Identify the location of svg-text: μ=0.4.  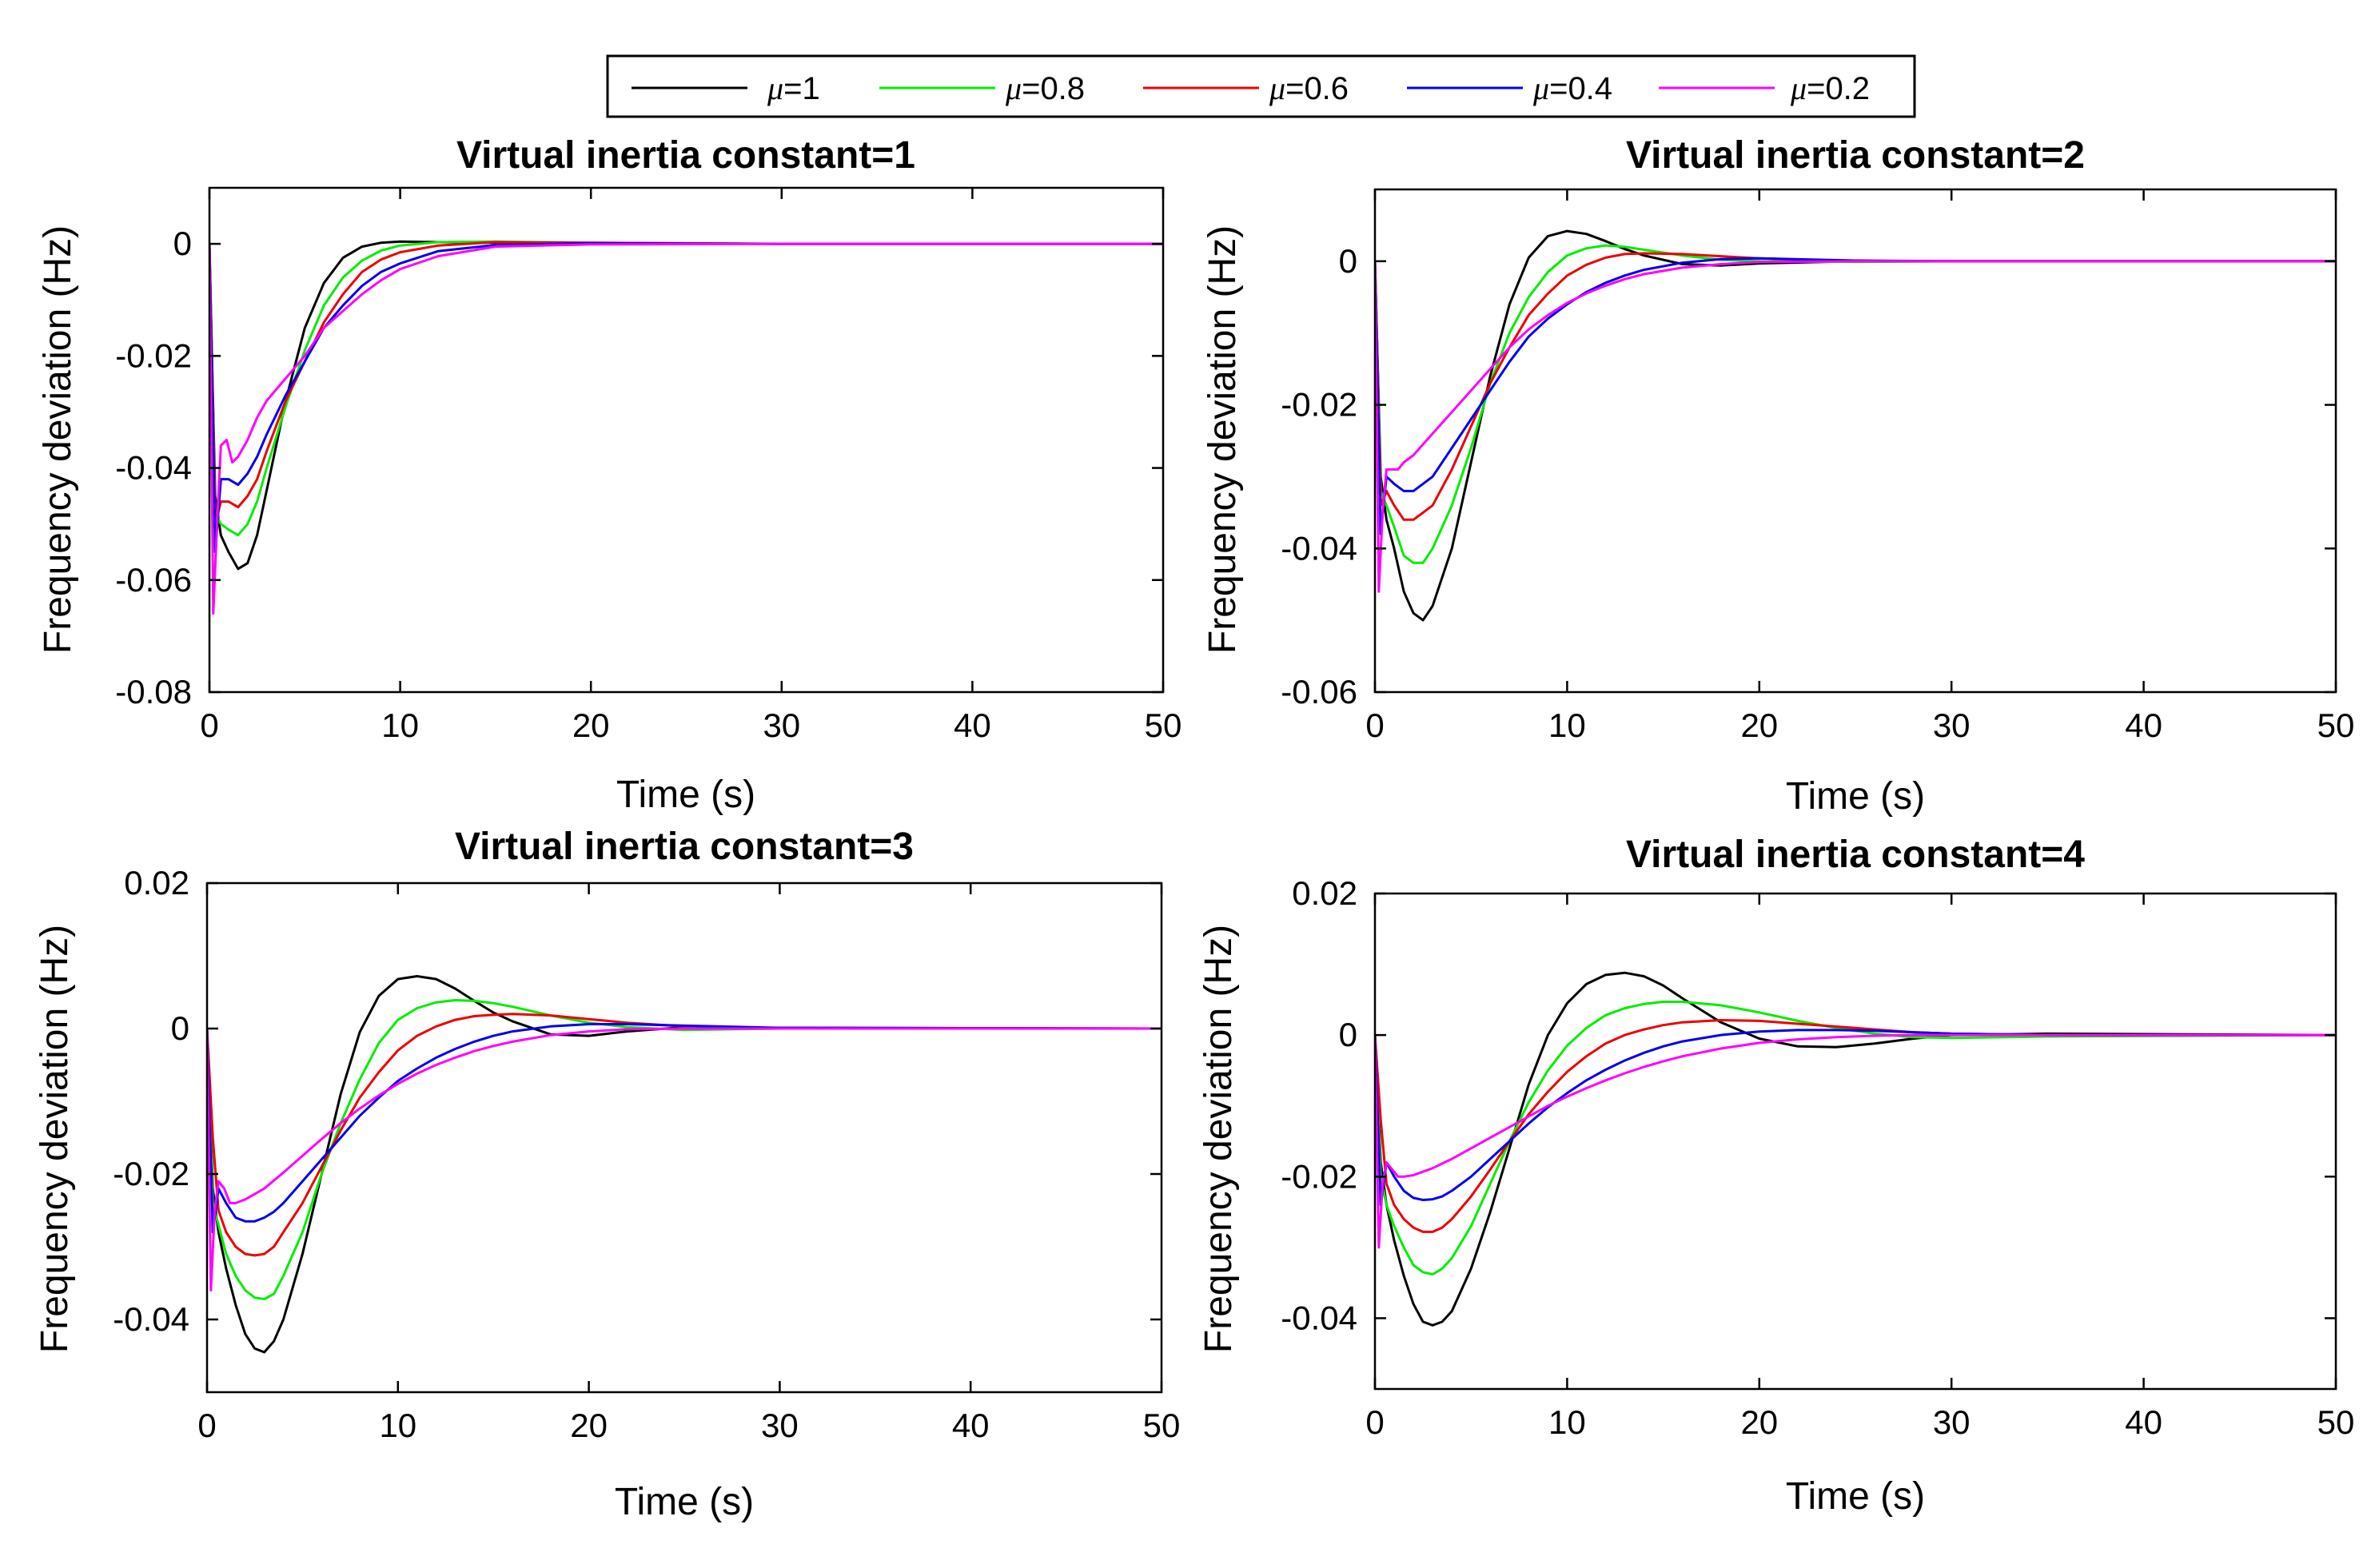
(1572, 88).